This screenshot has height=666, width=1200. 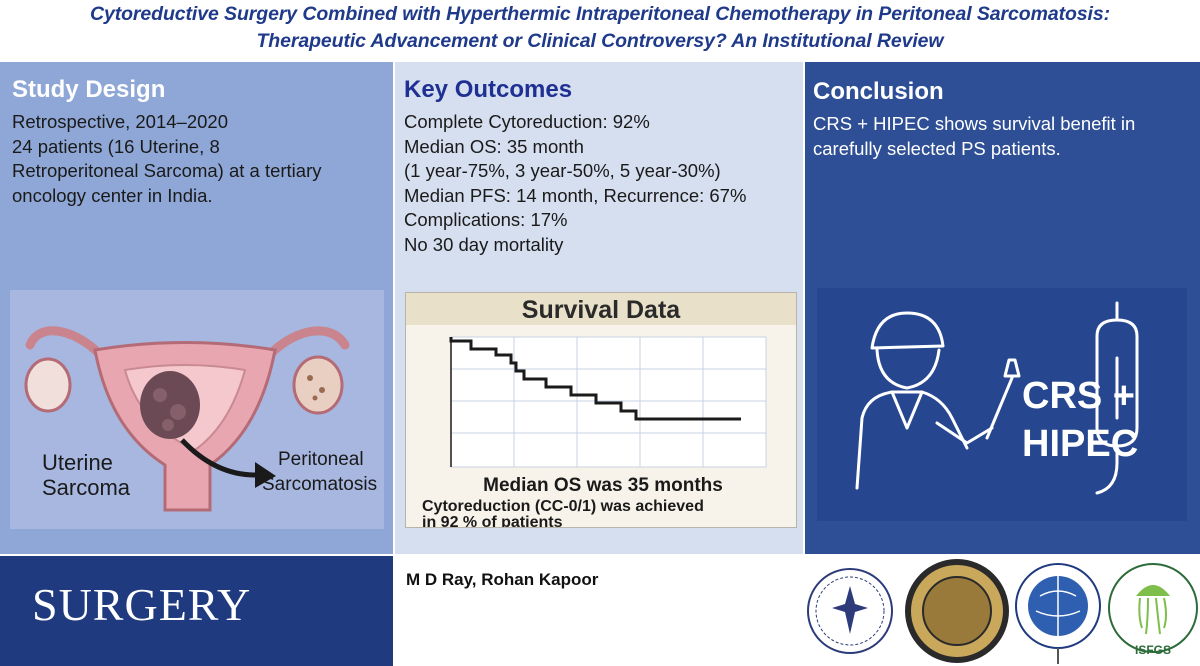 What do you see at coordinates (878, 91) in the screenshot?
I see `conclusion-heading: Conclusion` at bounding box center [878, 91].